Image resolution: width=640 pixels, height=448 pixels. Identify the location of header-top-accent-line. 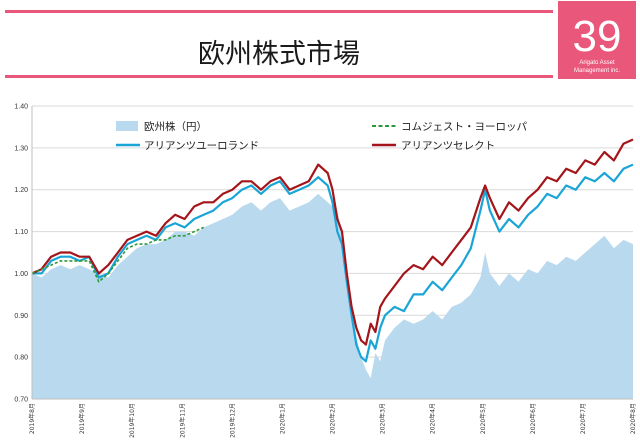
(279, 11).